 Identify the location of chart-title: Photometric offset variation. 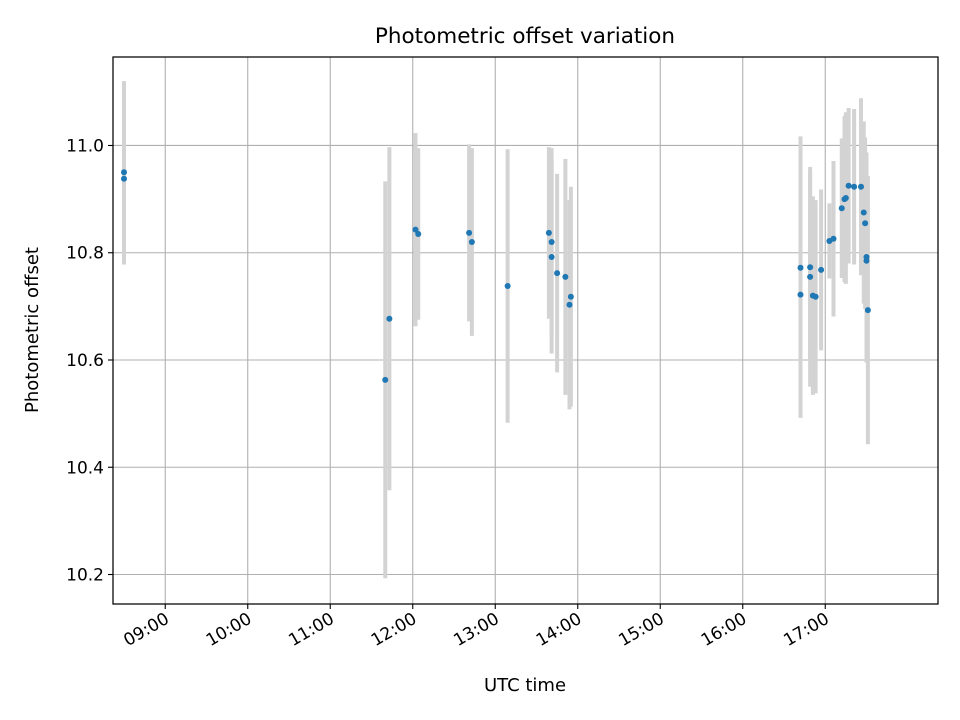
(525, 36).